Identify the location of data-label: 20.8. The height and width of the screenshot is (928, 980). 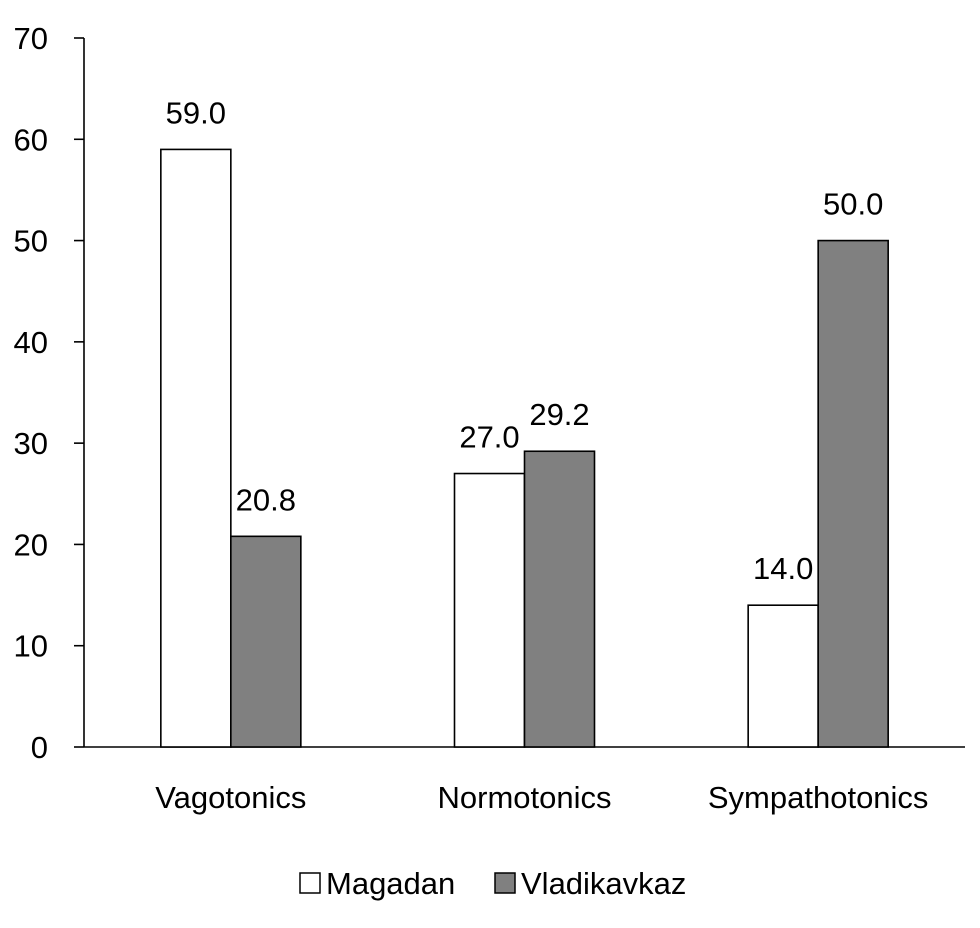
(266, 499).